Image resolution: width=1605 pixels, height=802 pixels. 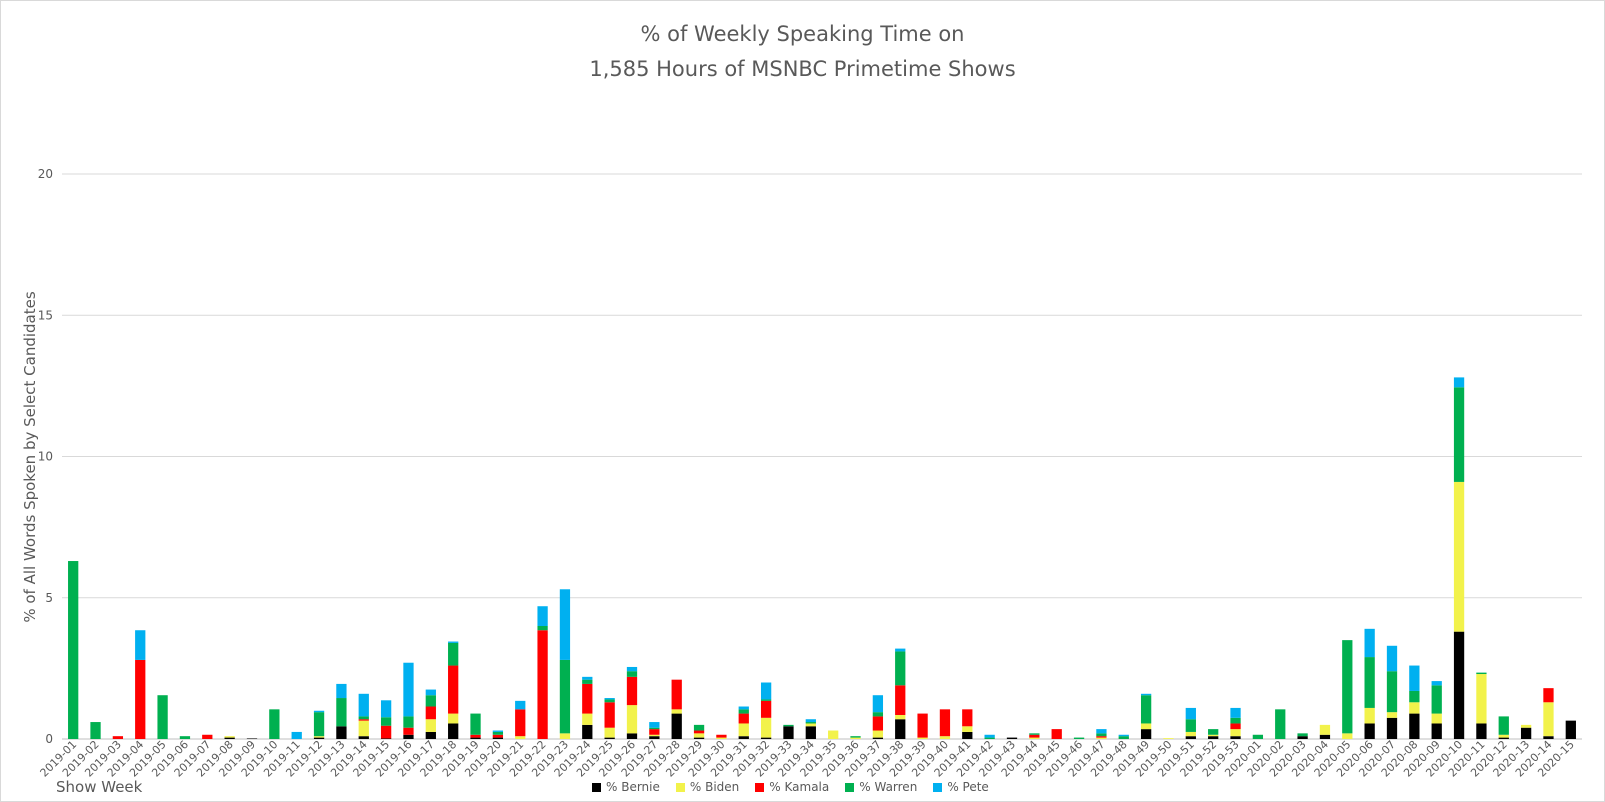 I want to click on y-tick-label: 15, so click(x=45, y=315).